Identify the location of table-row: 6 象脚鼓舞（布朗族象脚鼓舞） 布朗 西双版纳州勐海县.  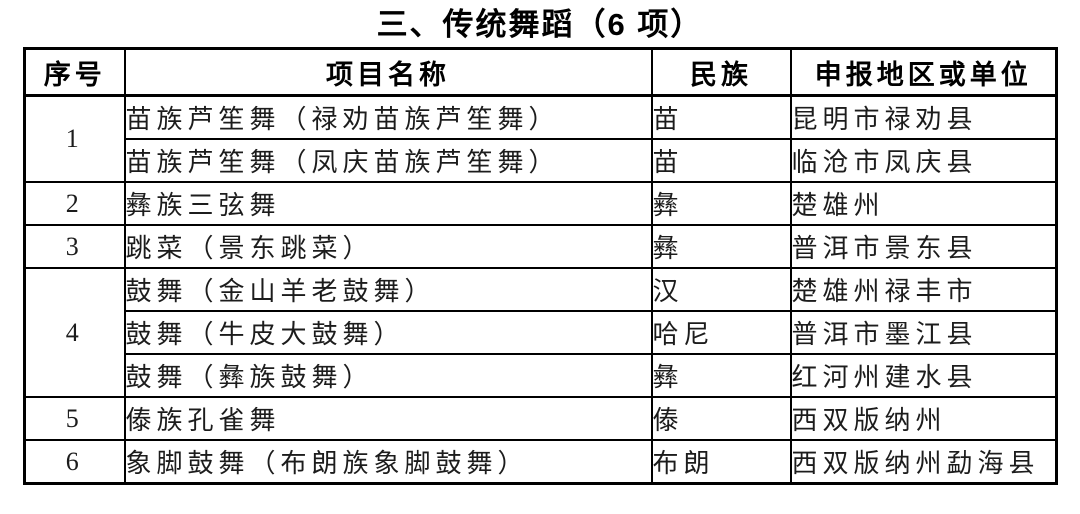
(540, 462).